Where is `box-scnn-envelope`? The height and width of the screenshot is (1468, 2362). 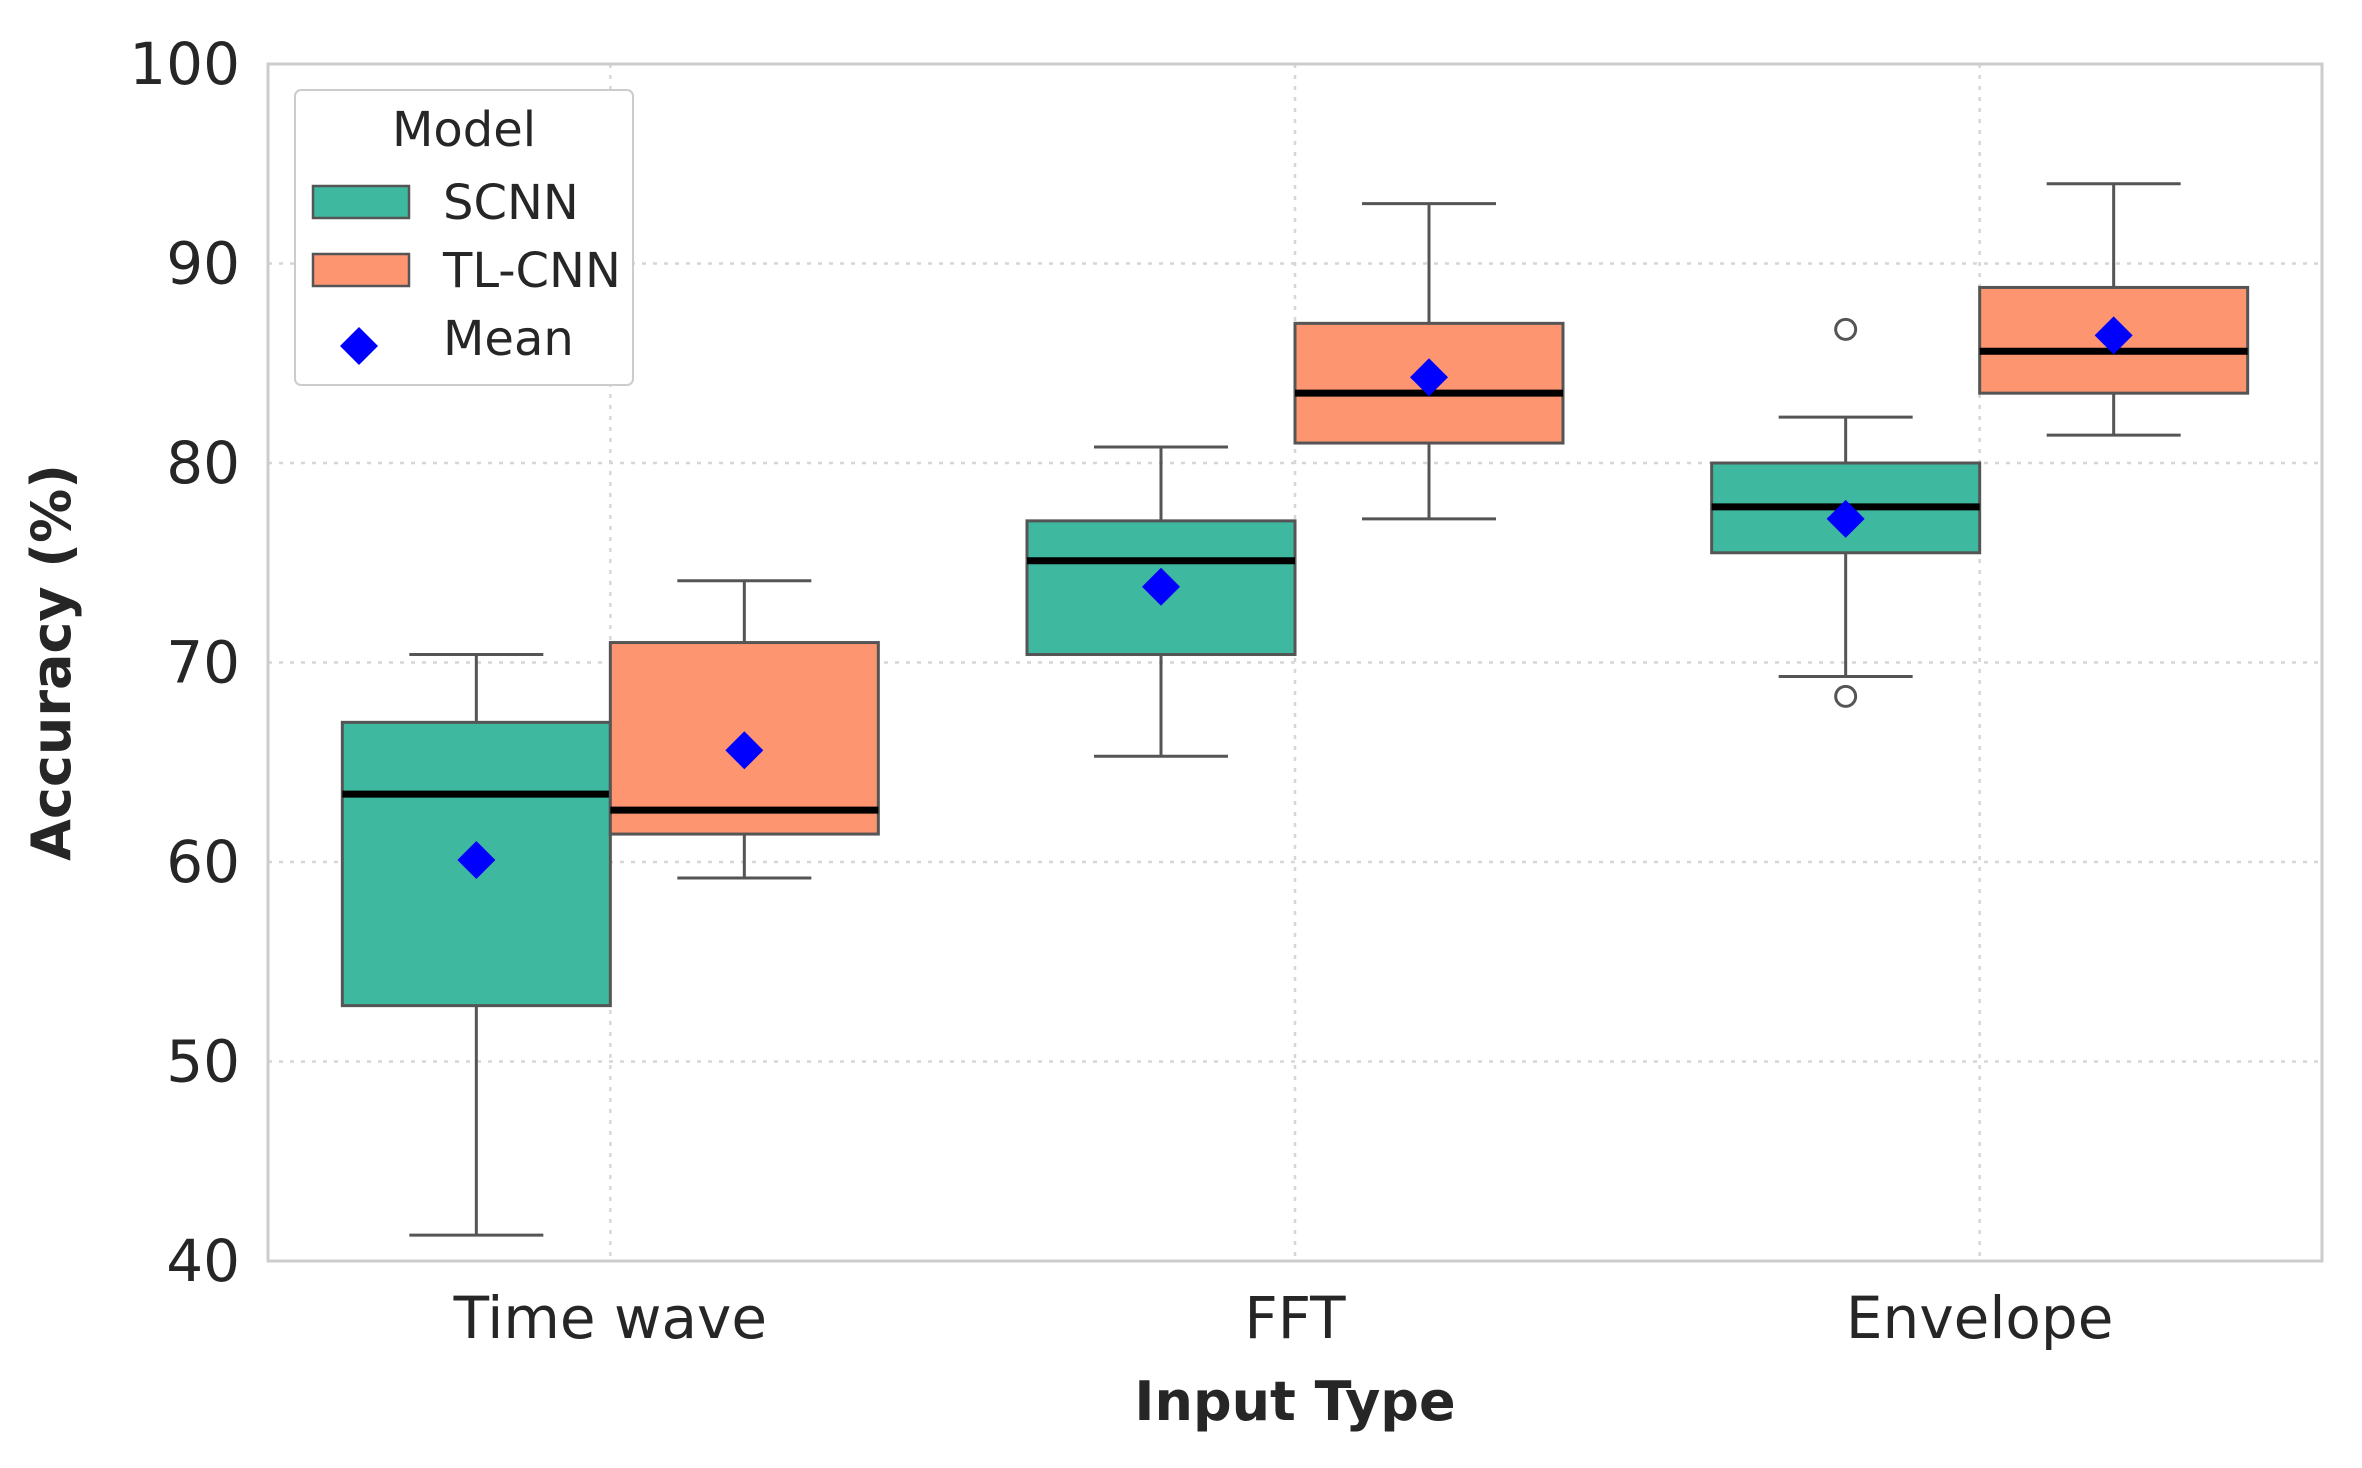 box-scnn-envelope is located at coordinates (1846, 512).